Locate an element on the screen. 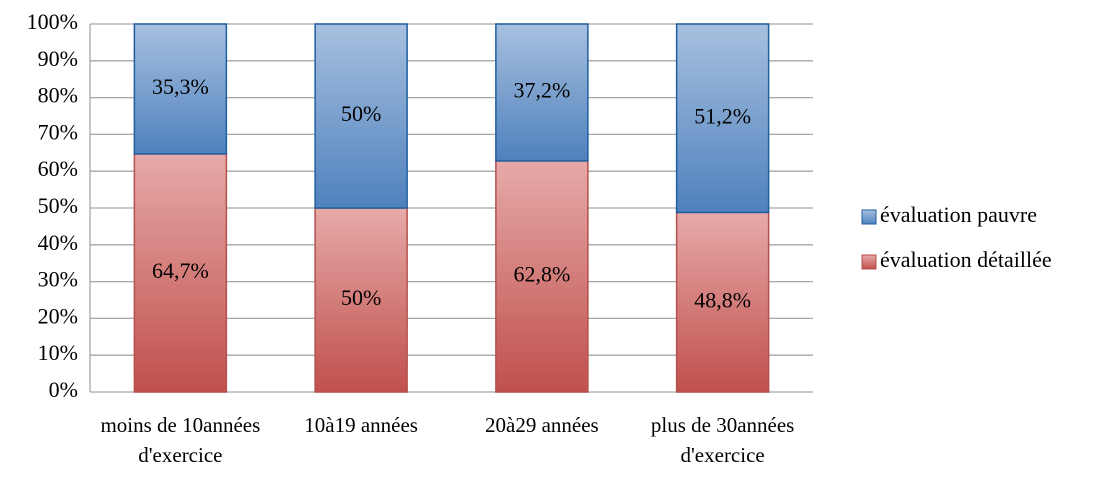  y-tick-label: 60% is located at coordinates (58, 168).